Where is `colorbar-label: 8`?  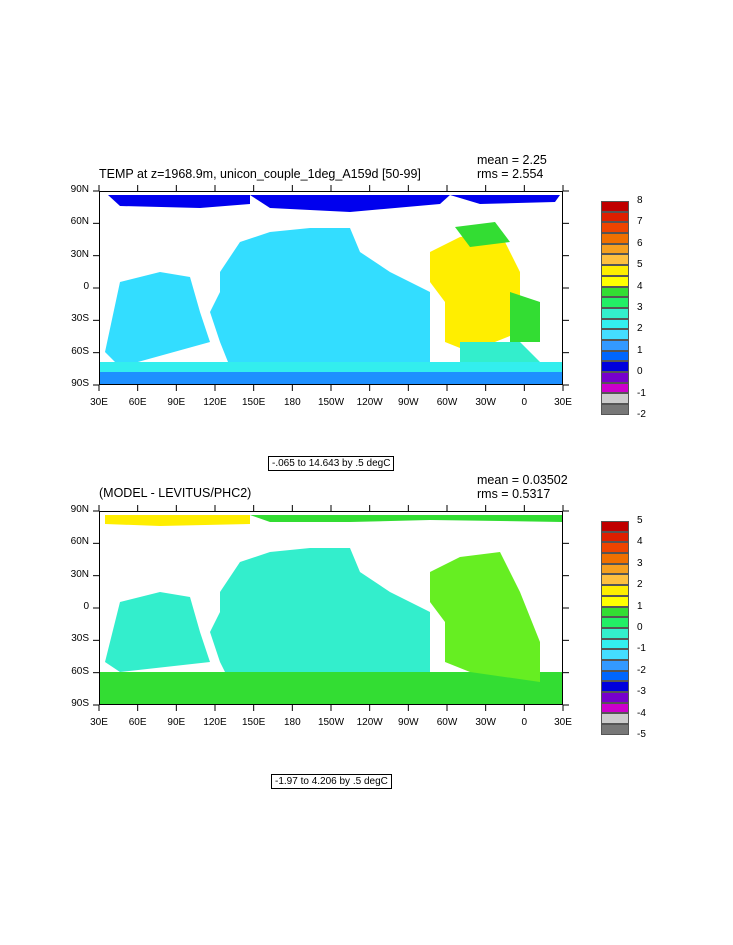
colorbar-label: 8 is located at coordinates (640, 200).